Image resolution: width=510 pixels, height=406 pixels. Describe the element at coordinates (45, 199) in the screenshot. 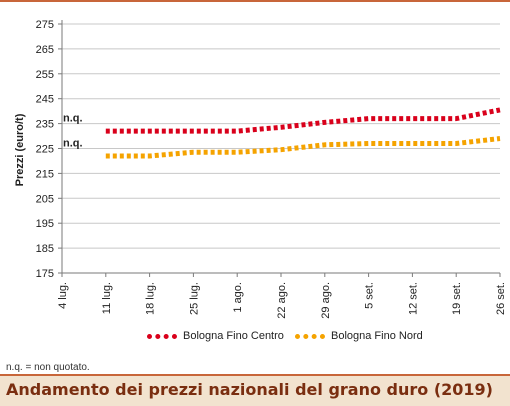

I see `y-tick-label: 205` at that location.